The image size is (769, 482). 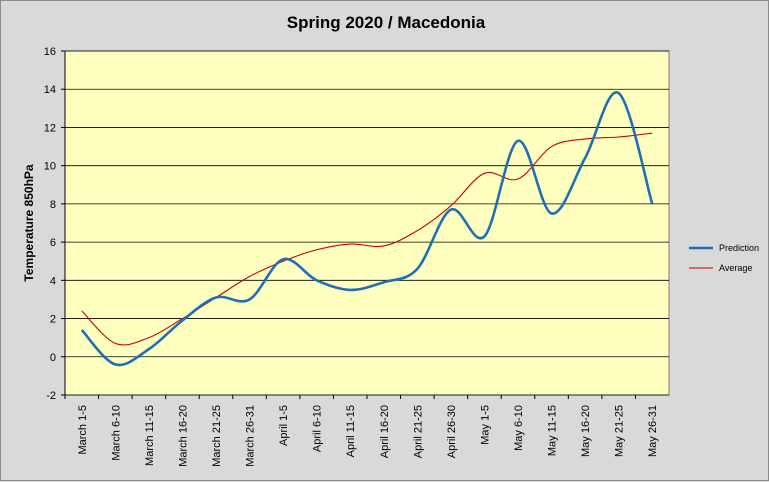 I want to click on x-tick-label: March 16-20, so click(x=183, y=436).